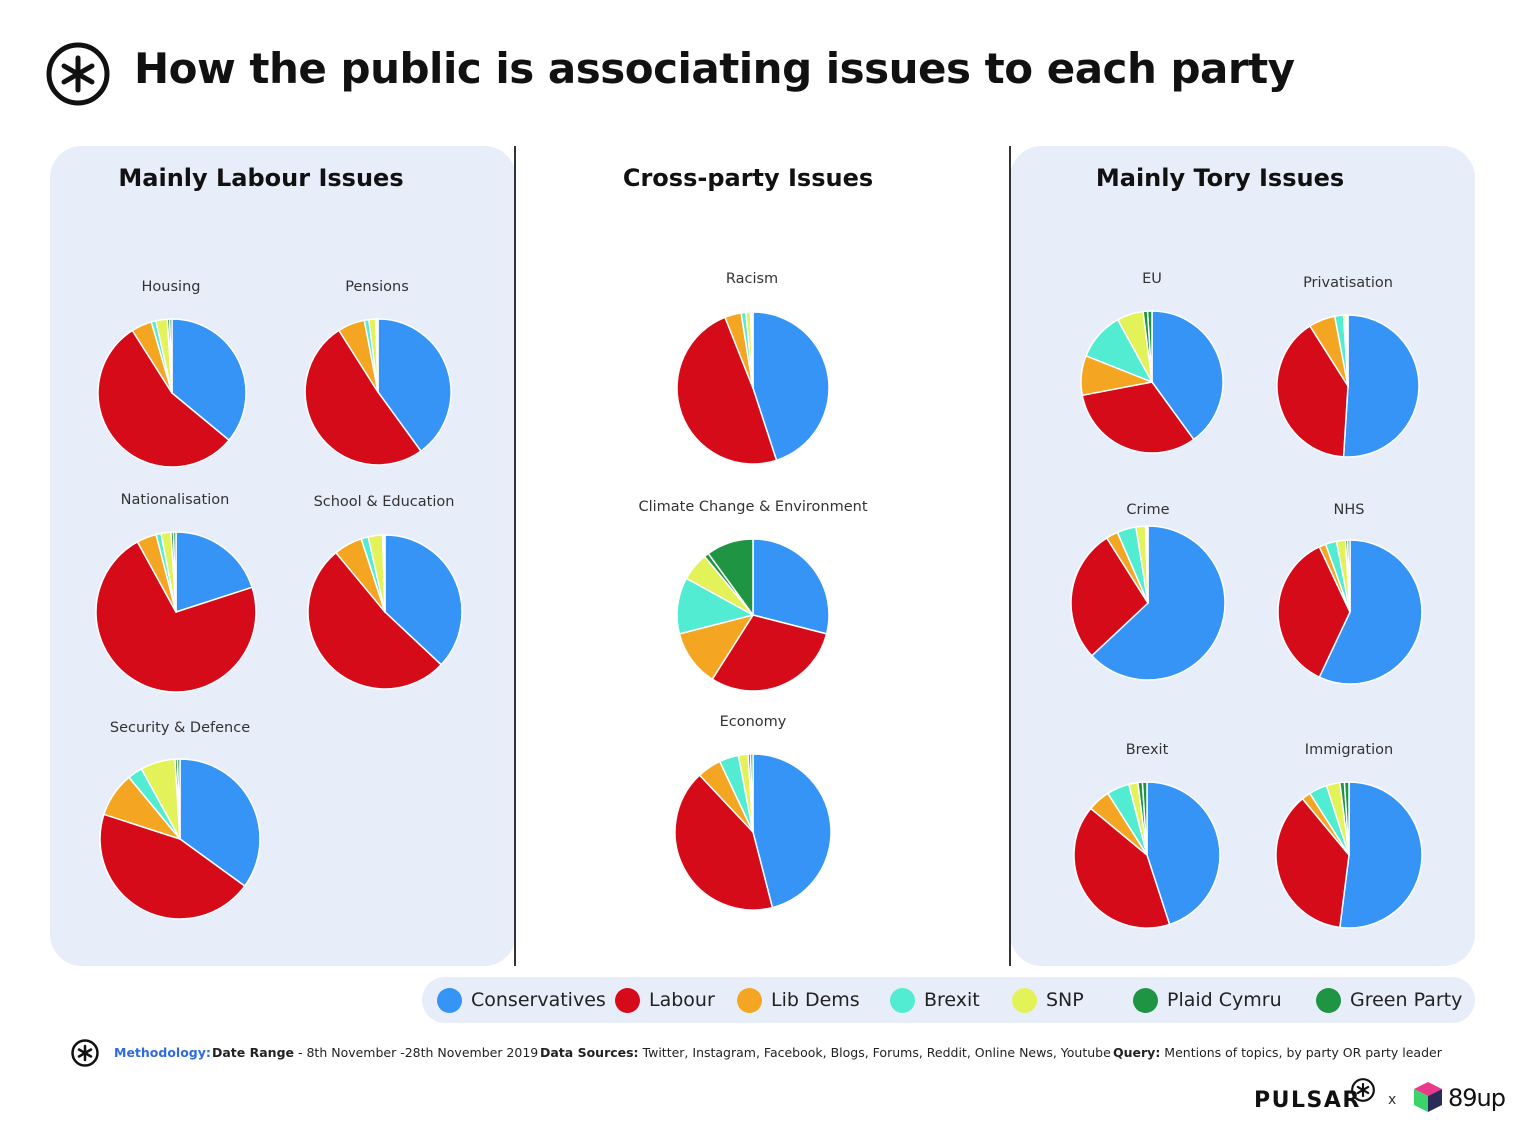 This screenshot has width=1536, height=1141. What do you see at coordinates (1010, 556) in the screenshot?
I see `divider-right` at bounding box center [1010, 556].